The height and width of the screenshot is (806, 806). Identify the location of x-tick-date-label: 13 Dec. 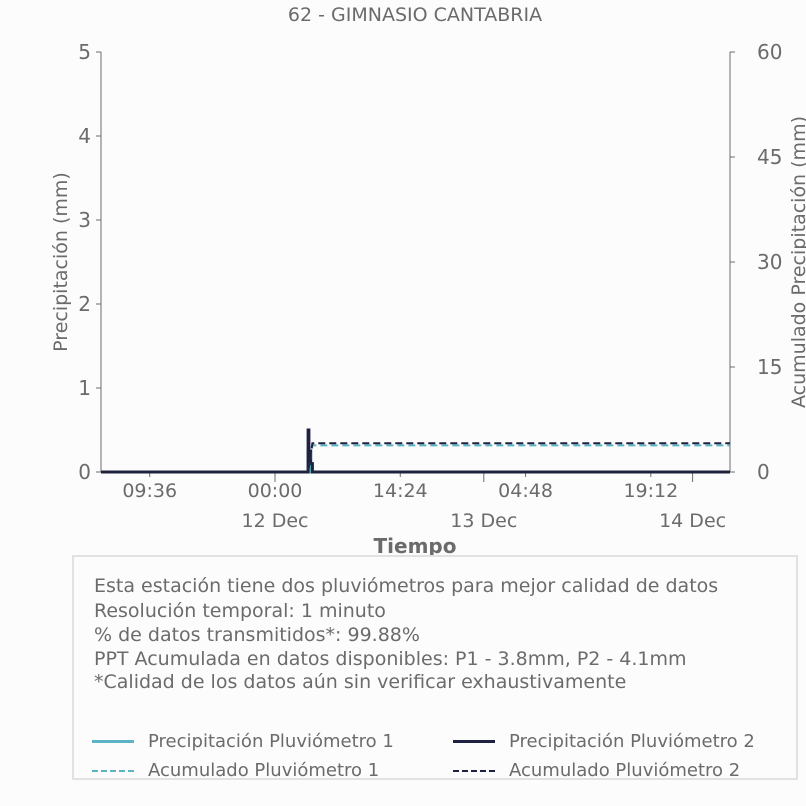
(483, 521).